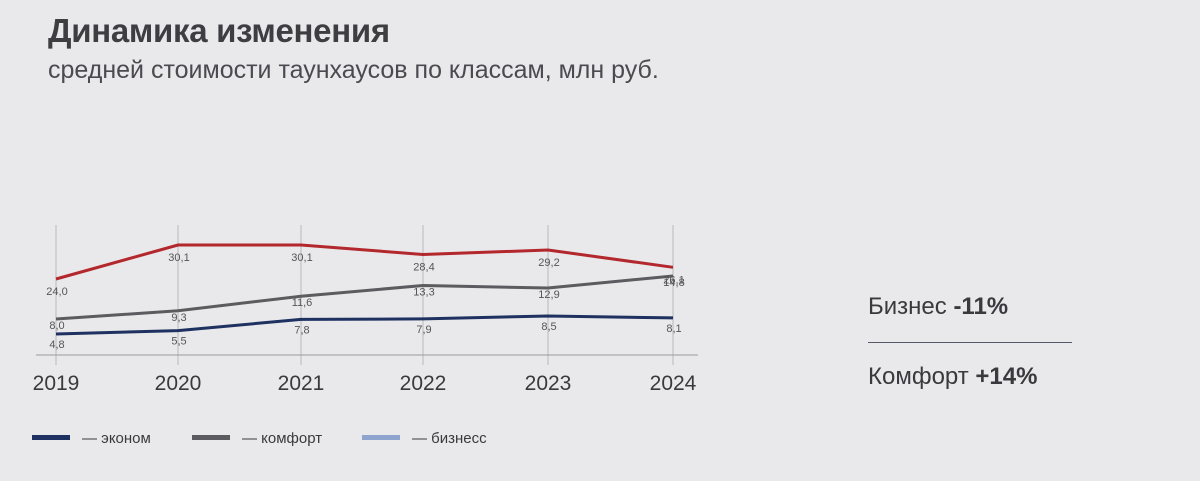  What do you see at coordinates (907, 306) in the screenshot?
I see `summary-business-label: Бизнес` at bounding box center [907, 306].